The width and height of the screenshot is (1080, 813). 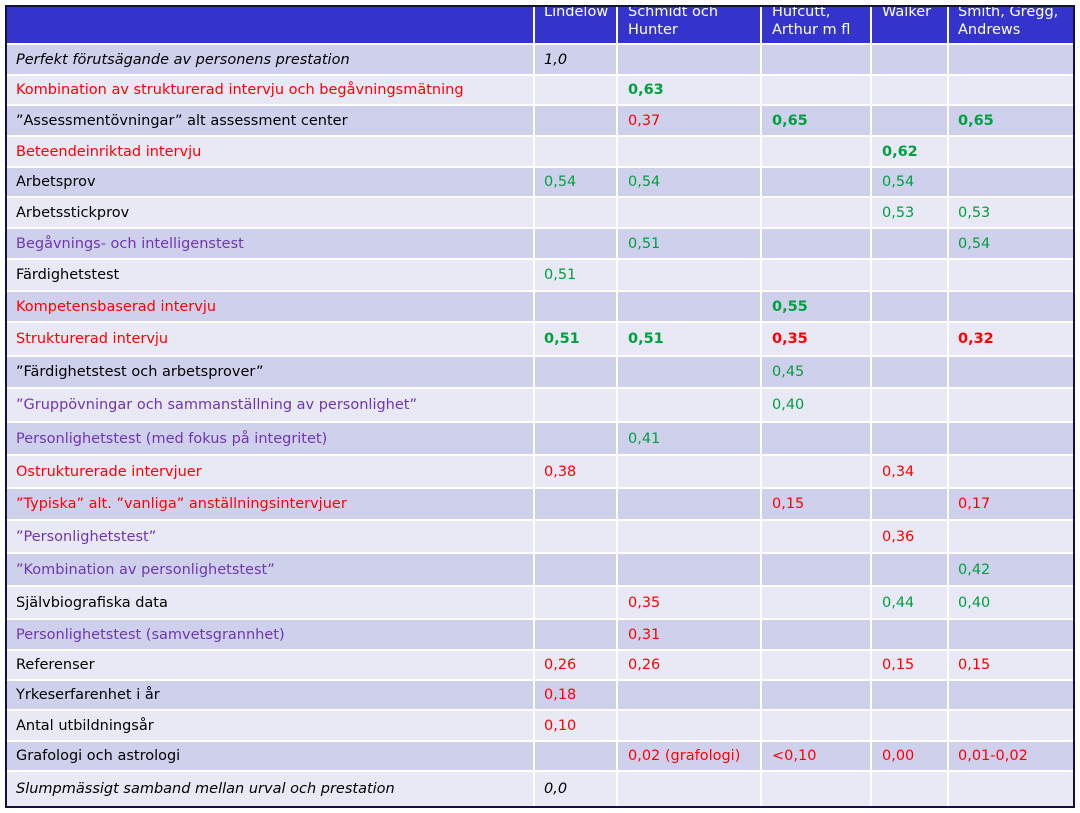 I want to click on value-cell-schmidt-hunter: 0,31, so click(x=689, y=634).